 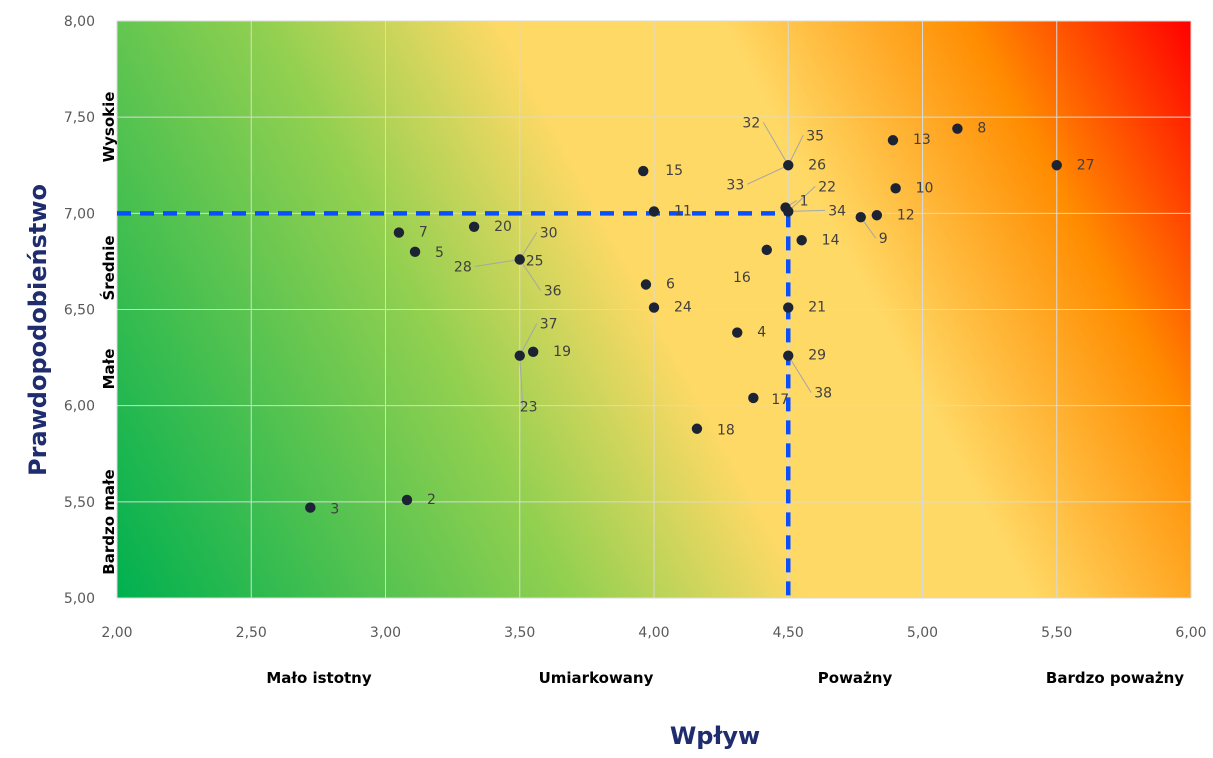 I want to click on point-label: 3, so click(x=334, y=510).